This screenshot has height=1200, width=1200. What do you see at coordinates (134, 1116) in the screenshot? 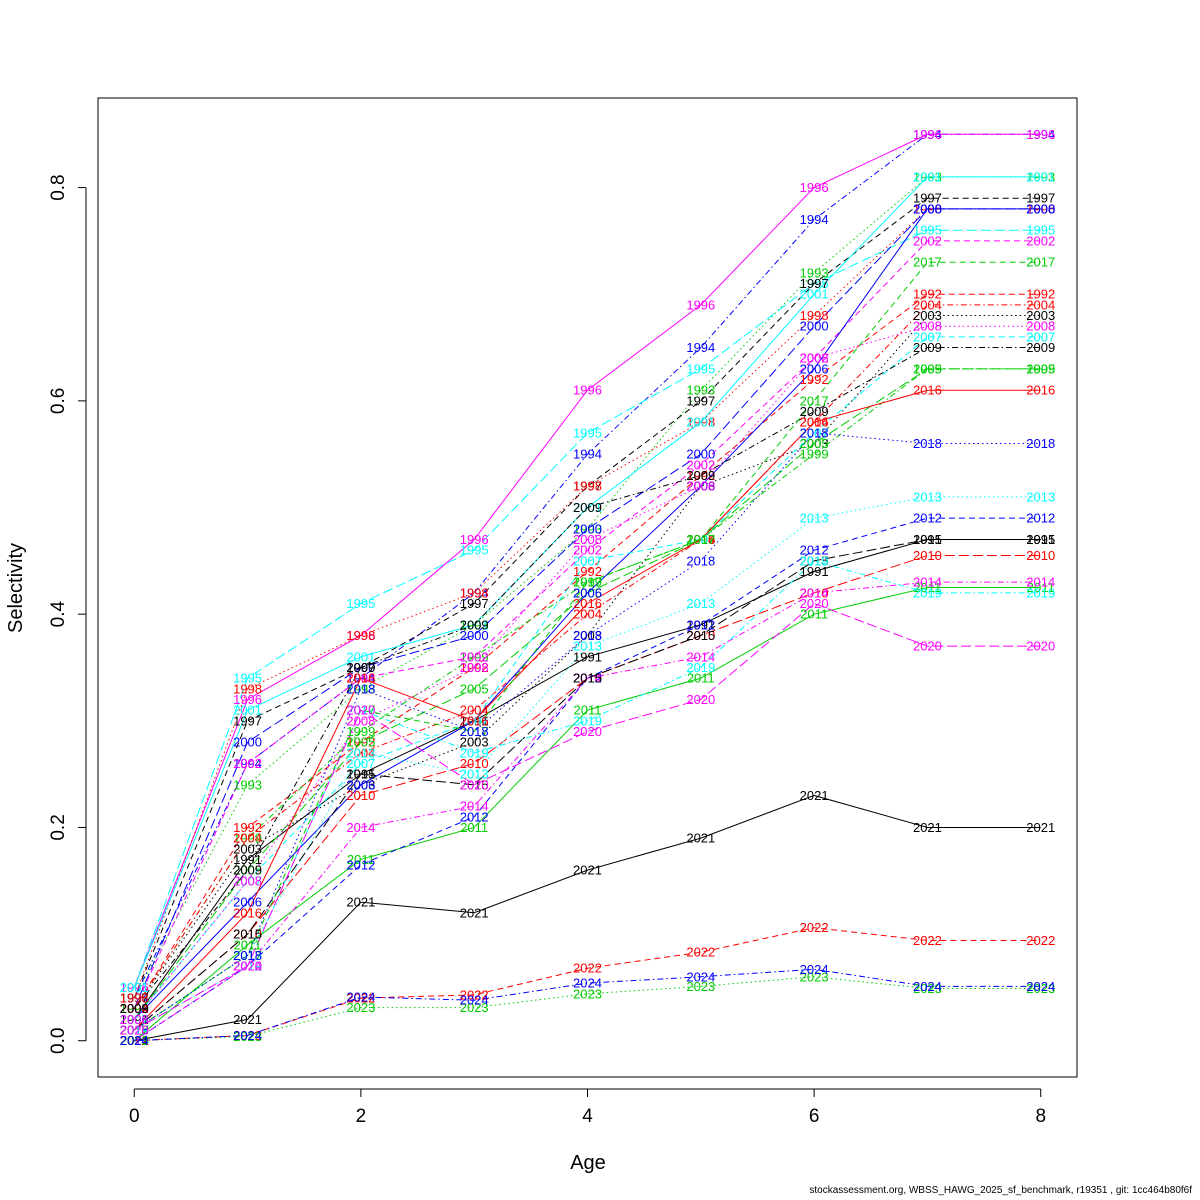
I see `x-tick-label: 0` at bounding box center [134, 1116].